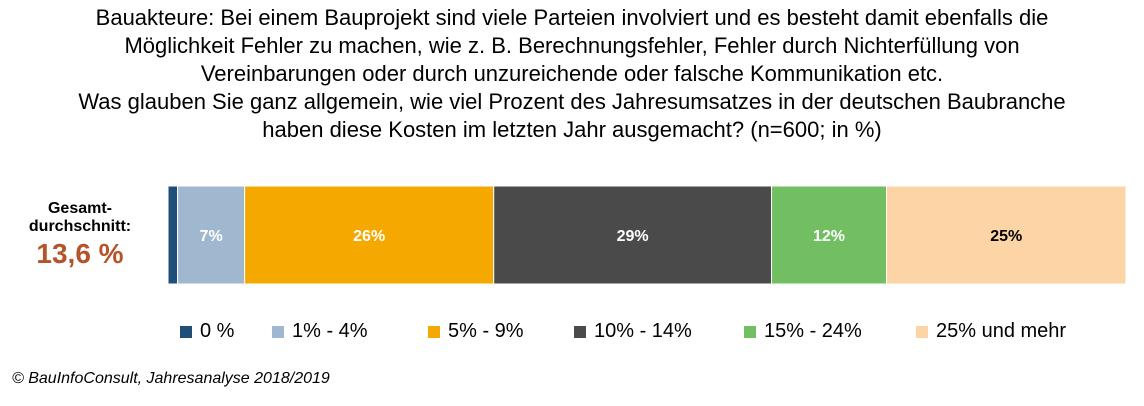 This screenshot has width=1144, height=406. I want to click on legend-item-1: 0 %, so click(207, 331).